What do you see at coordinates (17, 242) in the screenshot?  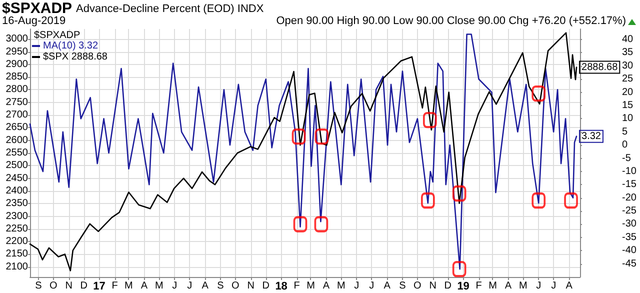 I see `y-tick-label: 2200` at bounding box center [17, 242].